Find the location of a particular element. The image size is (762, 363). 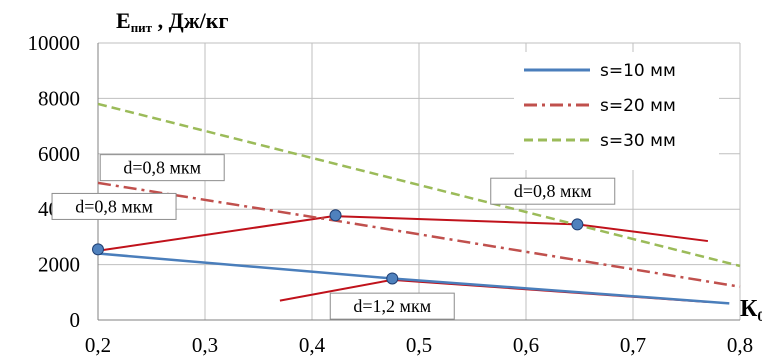

annotation-label: d=1,2 мкм is located at coordinates (392, 306).